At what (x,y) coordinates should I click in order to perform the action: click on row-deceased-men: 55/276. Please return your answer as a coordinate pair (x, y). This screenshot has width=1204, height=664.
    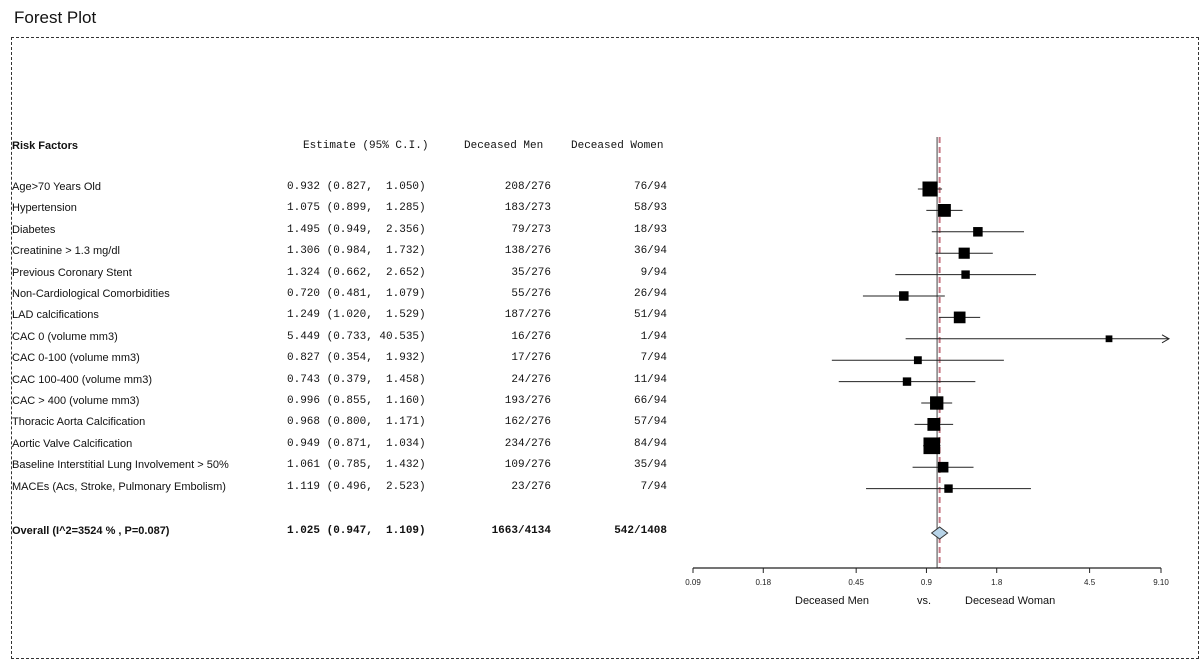
    Looking at the image, I should click on (531, 294).